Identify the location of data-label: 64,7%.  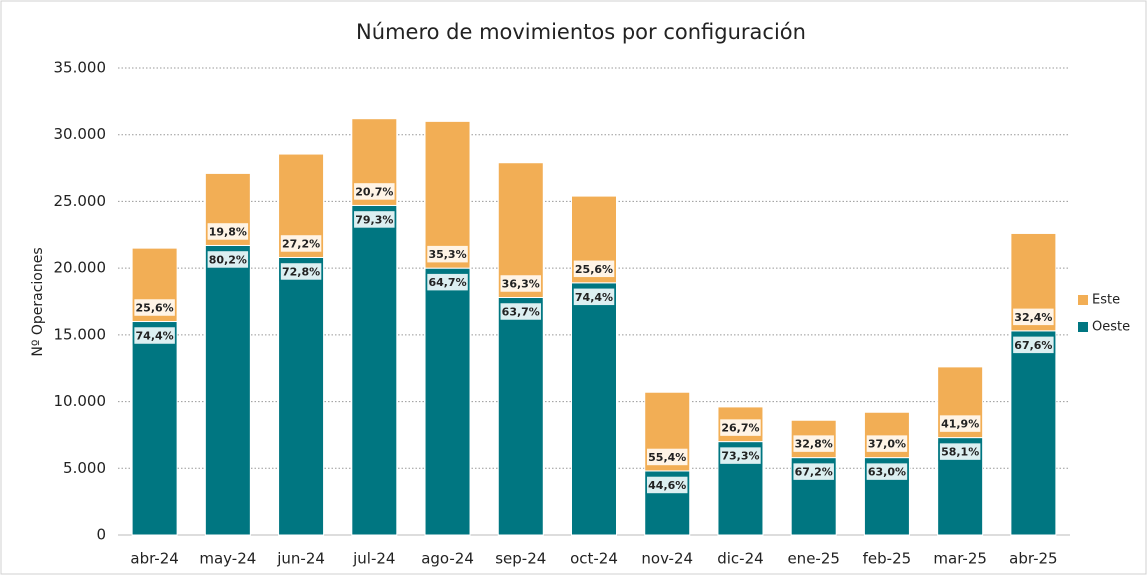
(447, 282).